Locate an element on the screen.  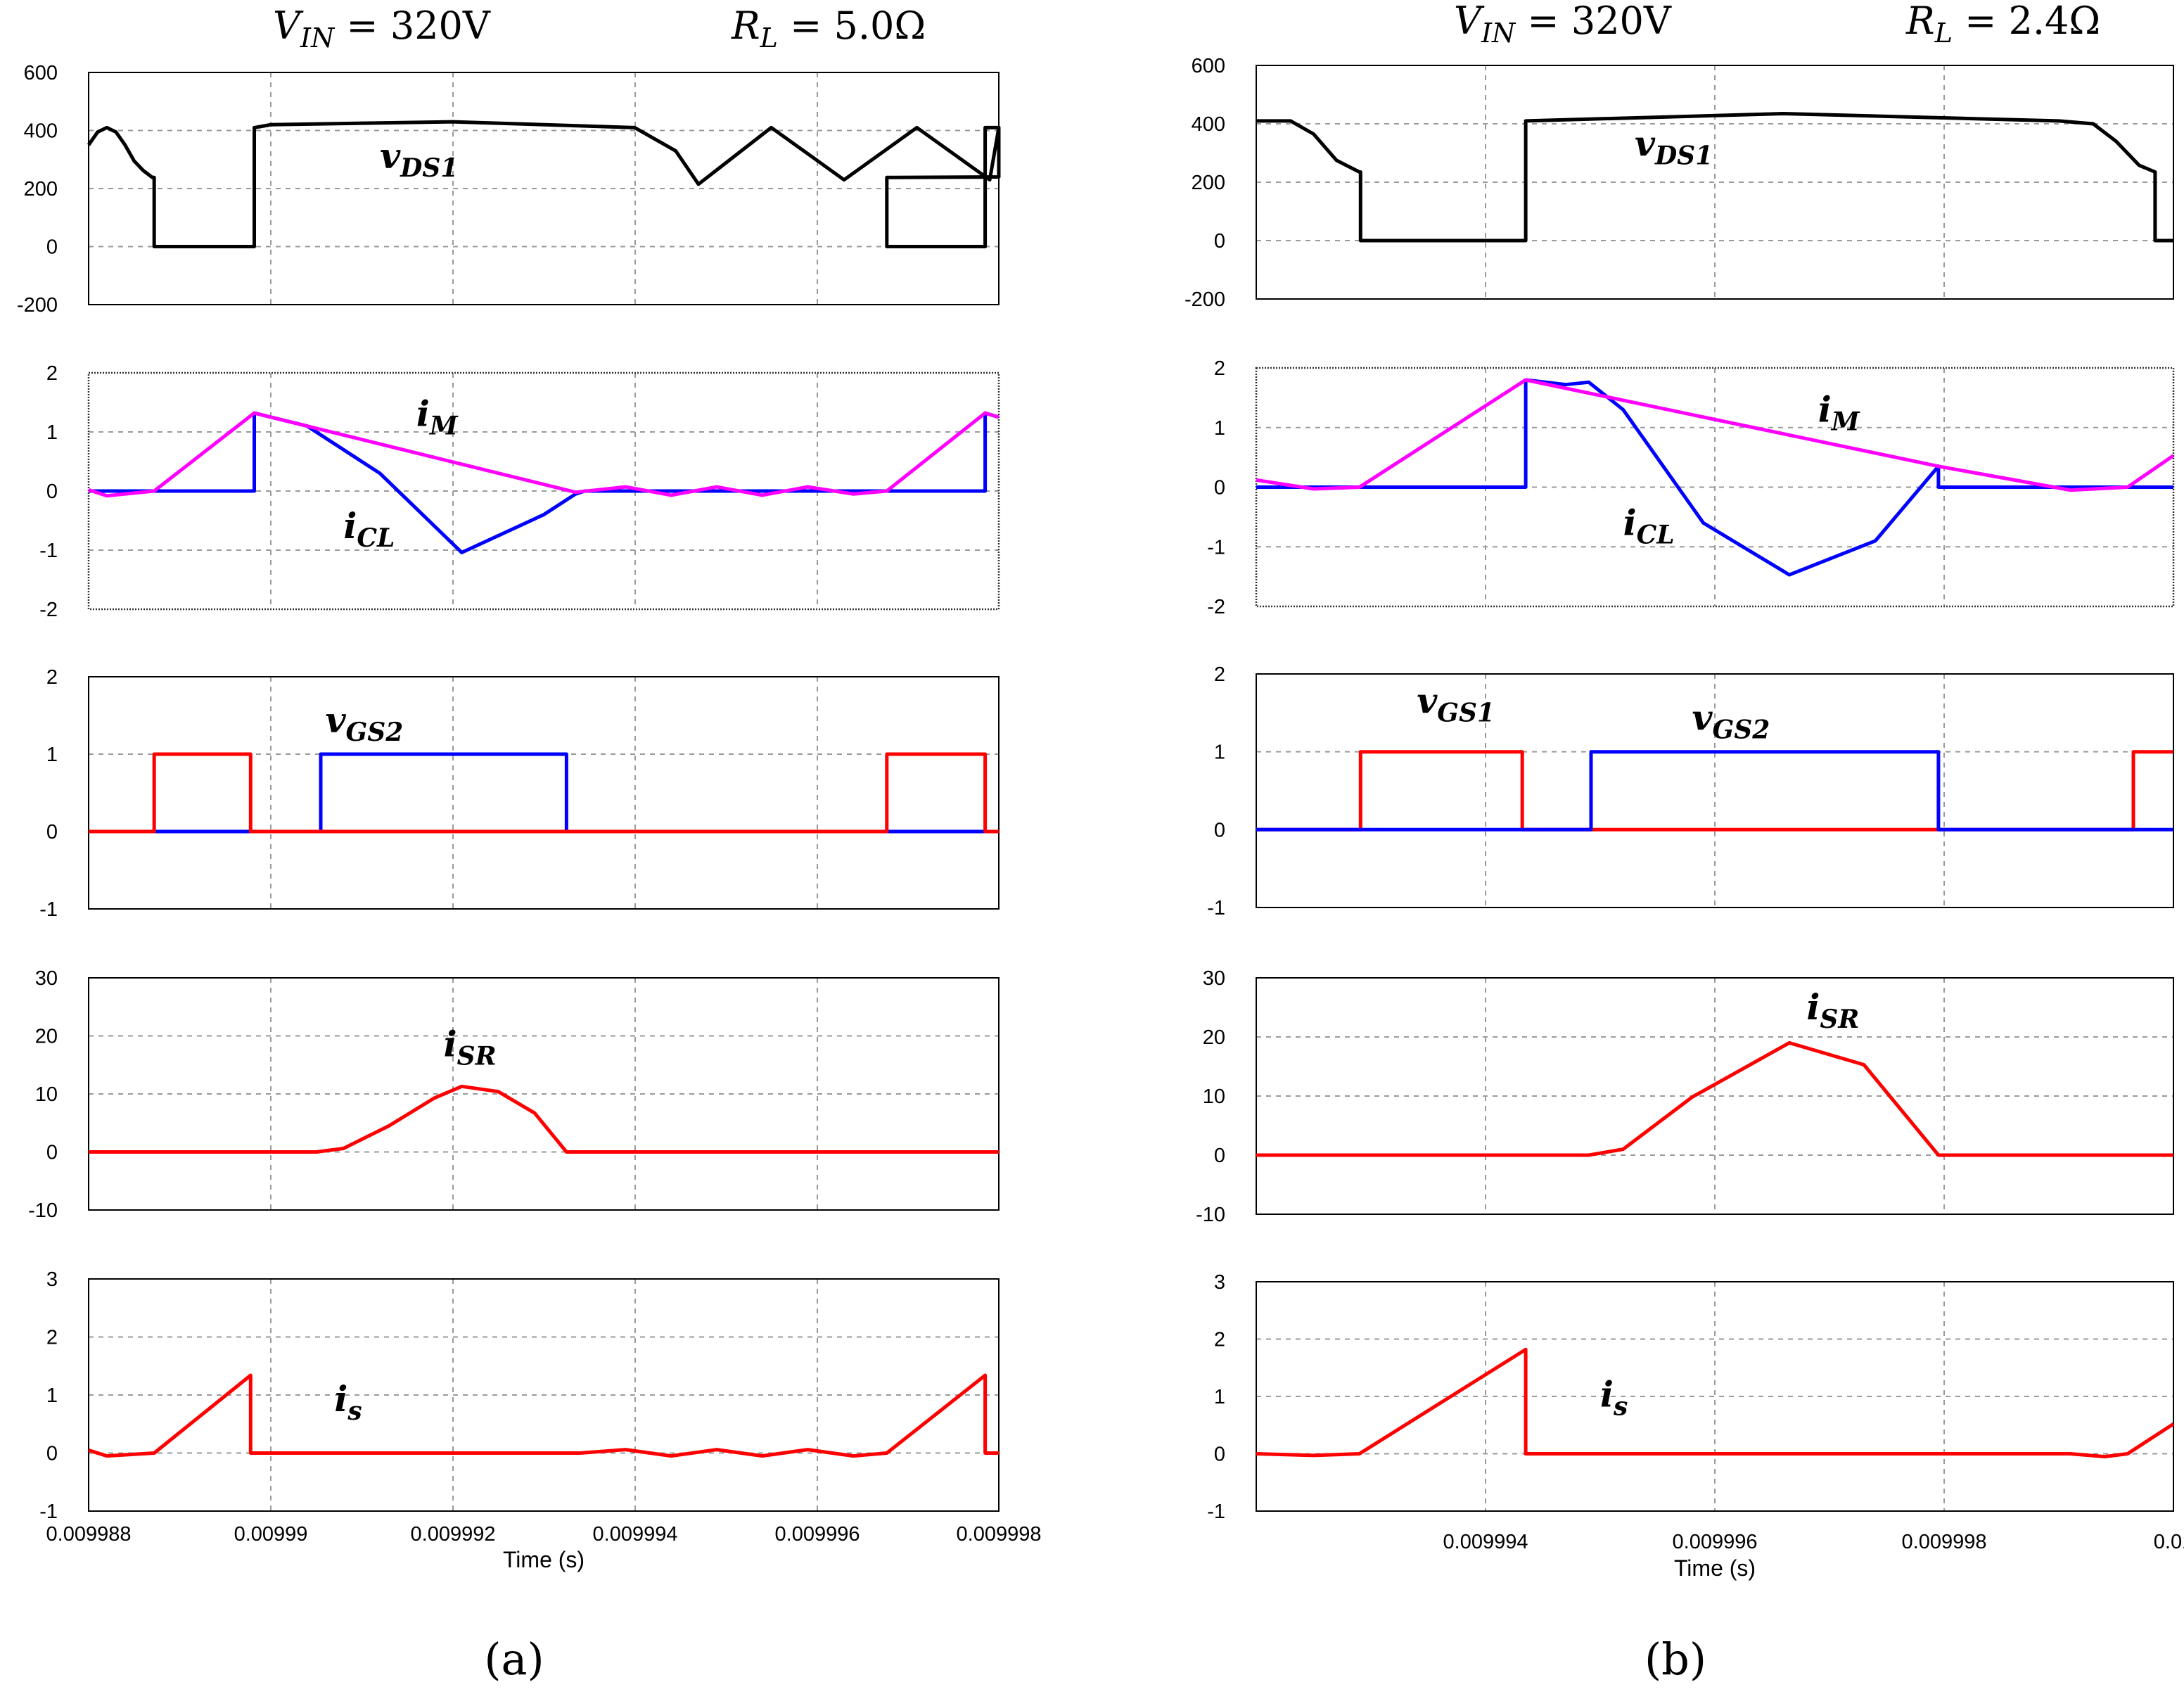
fig1-gates-frame is located at coordinates (544, 793).